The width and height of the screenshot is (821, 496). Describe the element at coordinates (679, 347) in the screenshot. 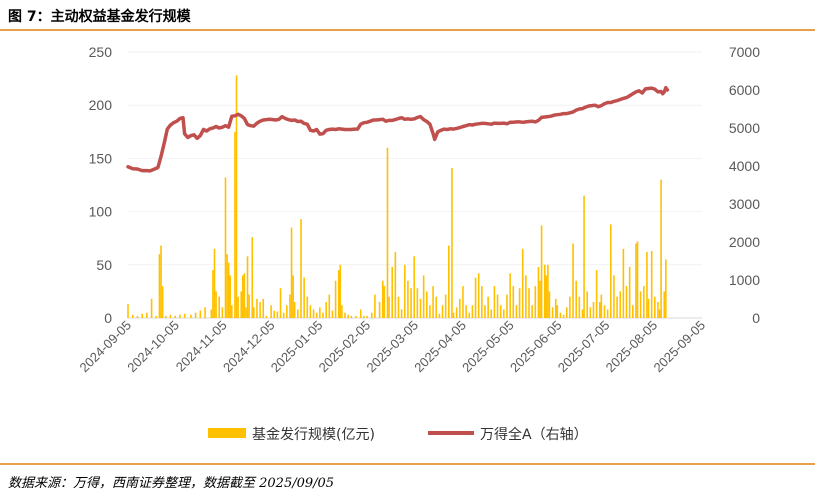

I see `x-tick-label: 2025-09-05` at that location.